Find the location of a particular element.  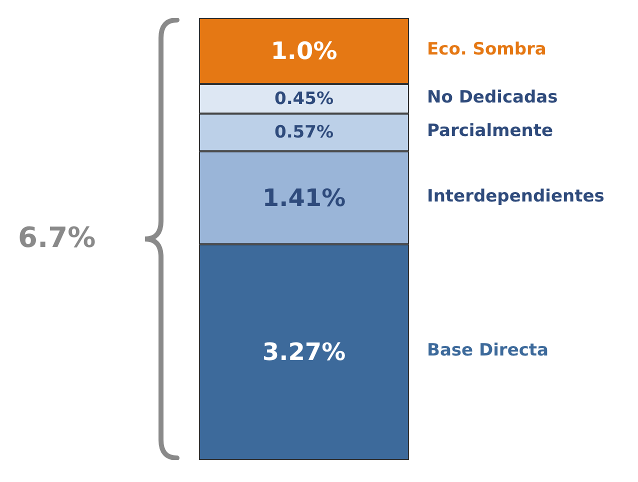

series-label: Base Directa is located at coordinates (488, 350).